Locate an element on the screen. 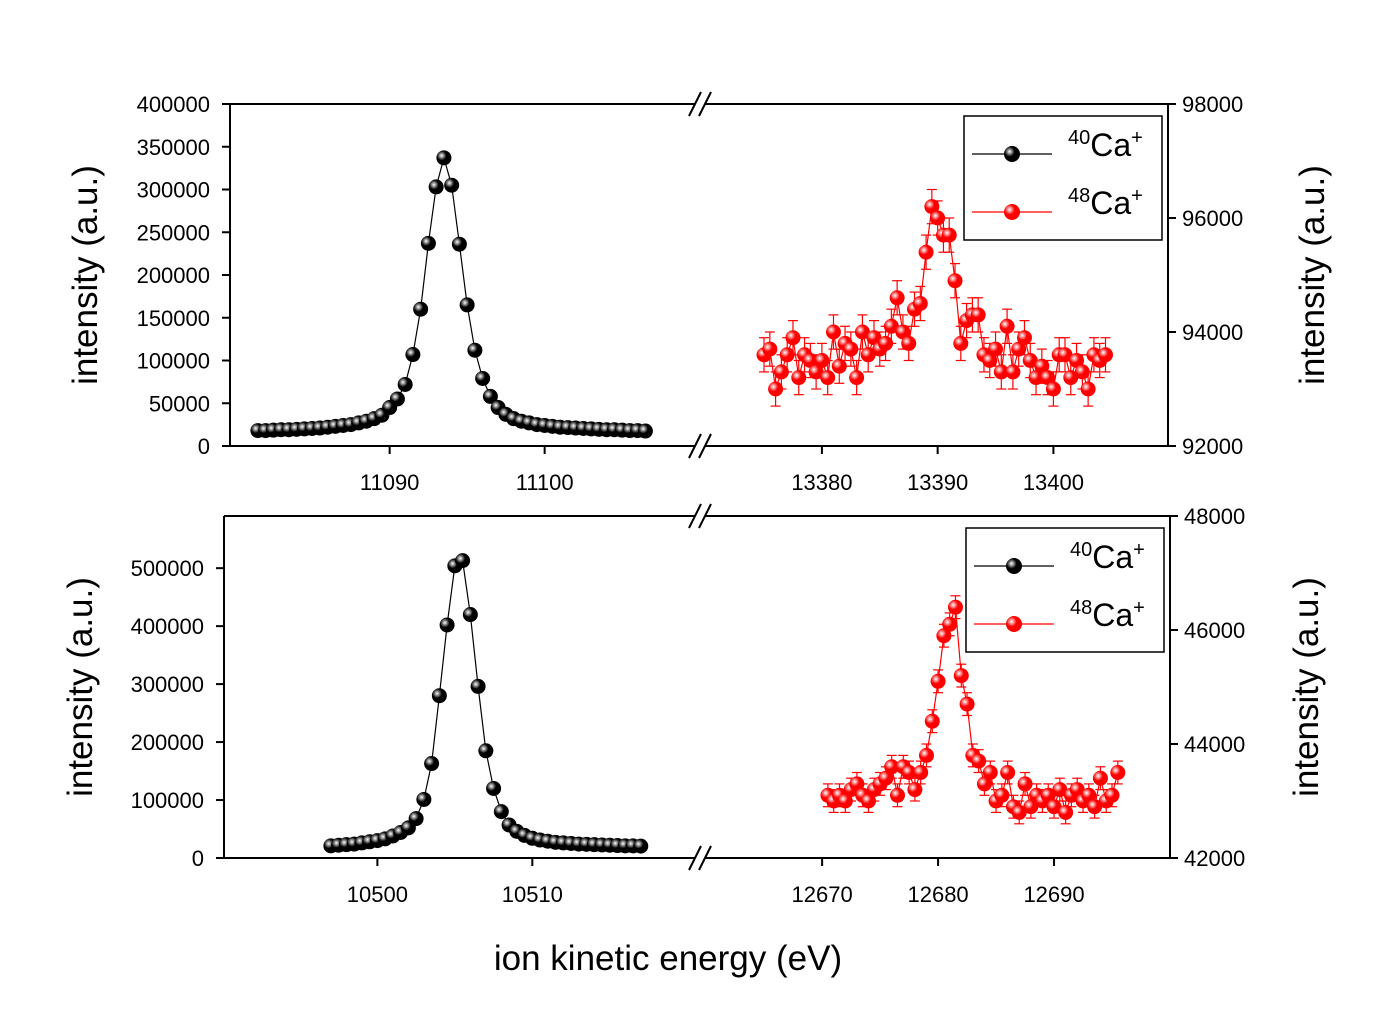 Image resolution: width=1379 pixels, height=1029 pixels. x-tick-label: 10510 is located at coordinates (532, 894).